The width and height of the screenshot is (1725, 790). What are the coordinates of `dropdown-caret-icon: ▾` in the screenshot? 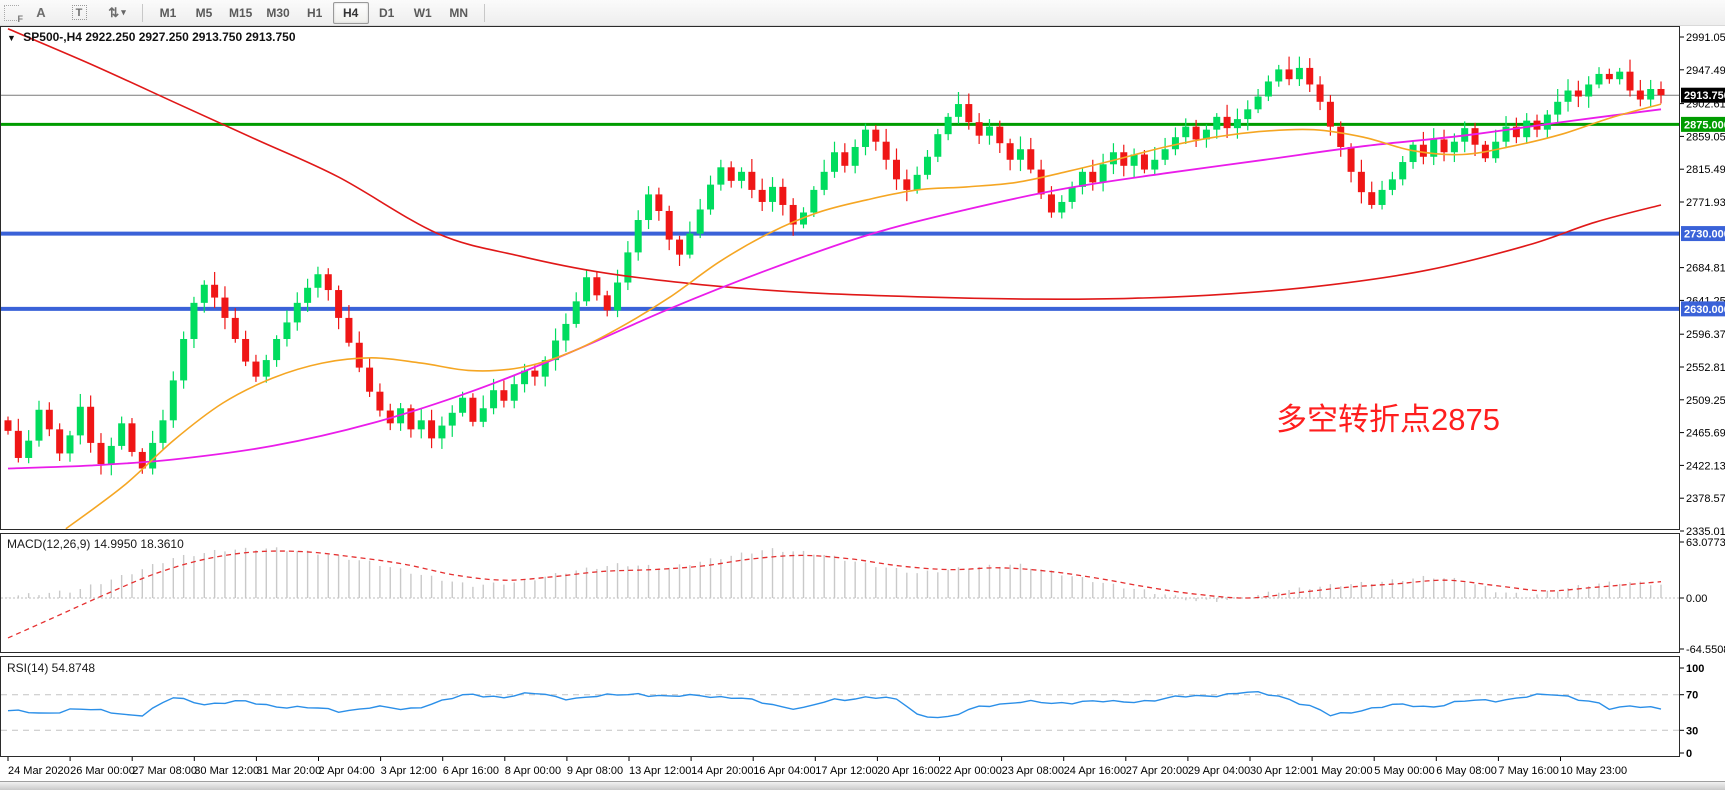 It's located at (123, 12).